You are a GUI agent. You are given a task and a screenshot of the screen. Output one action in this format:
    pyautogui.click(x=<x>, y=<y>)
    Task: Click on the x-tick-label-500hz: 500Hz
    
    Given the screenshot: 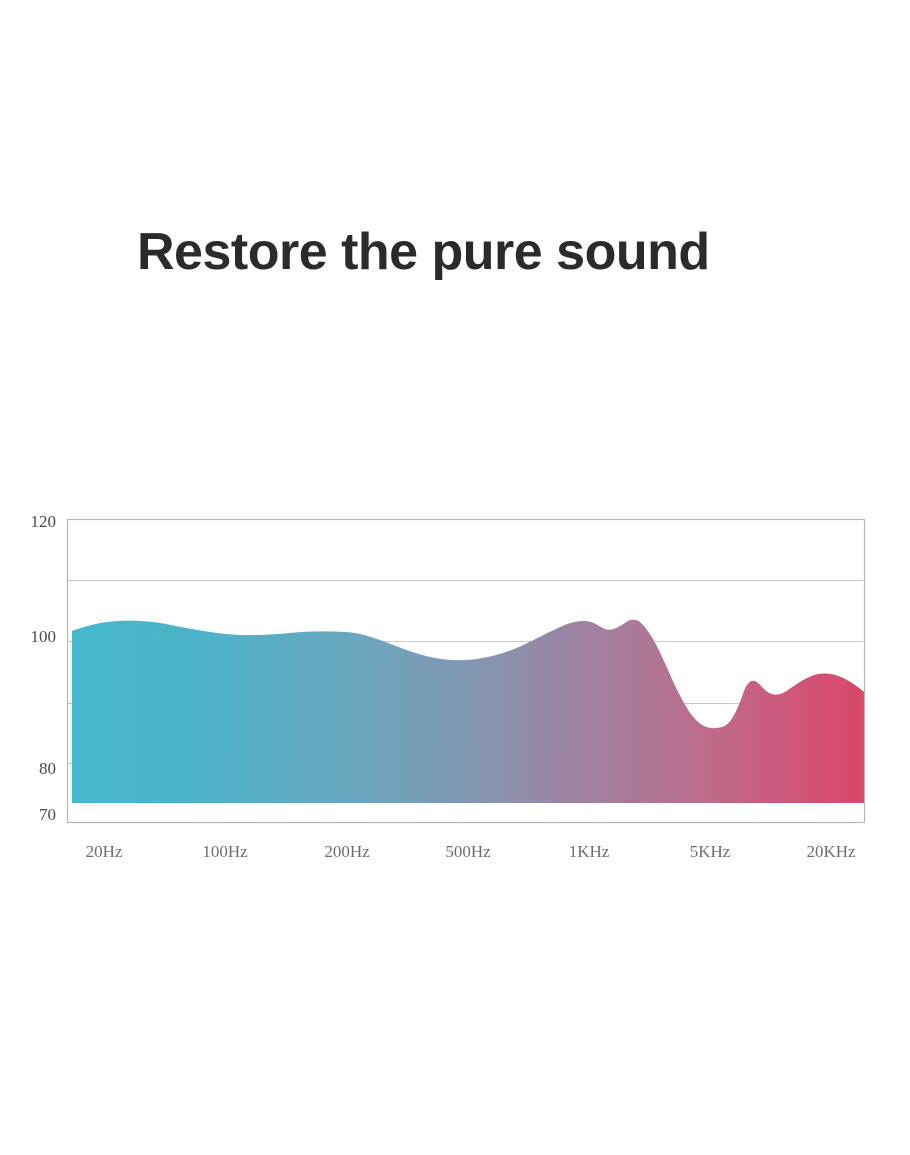 What is the action you would take?
    pyautogui.click(x=468, y=851)
    